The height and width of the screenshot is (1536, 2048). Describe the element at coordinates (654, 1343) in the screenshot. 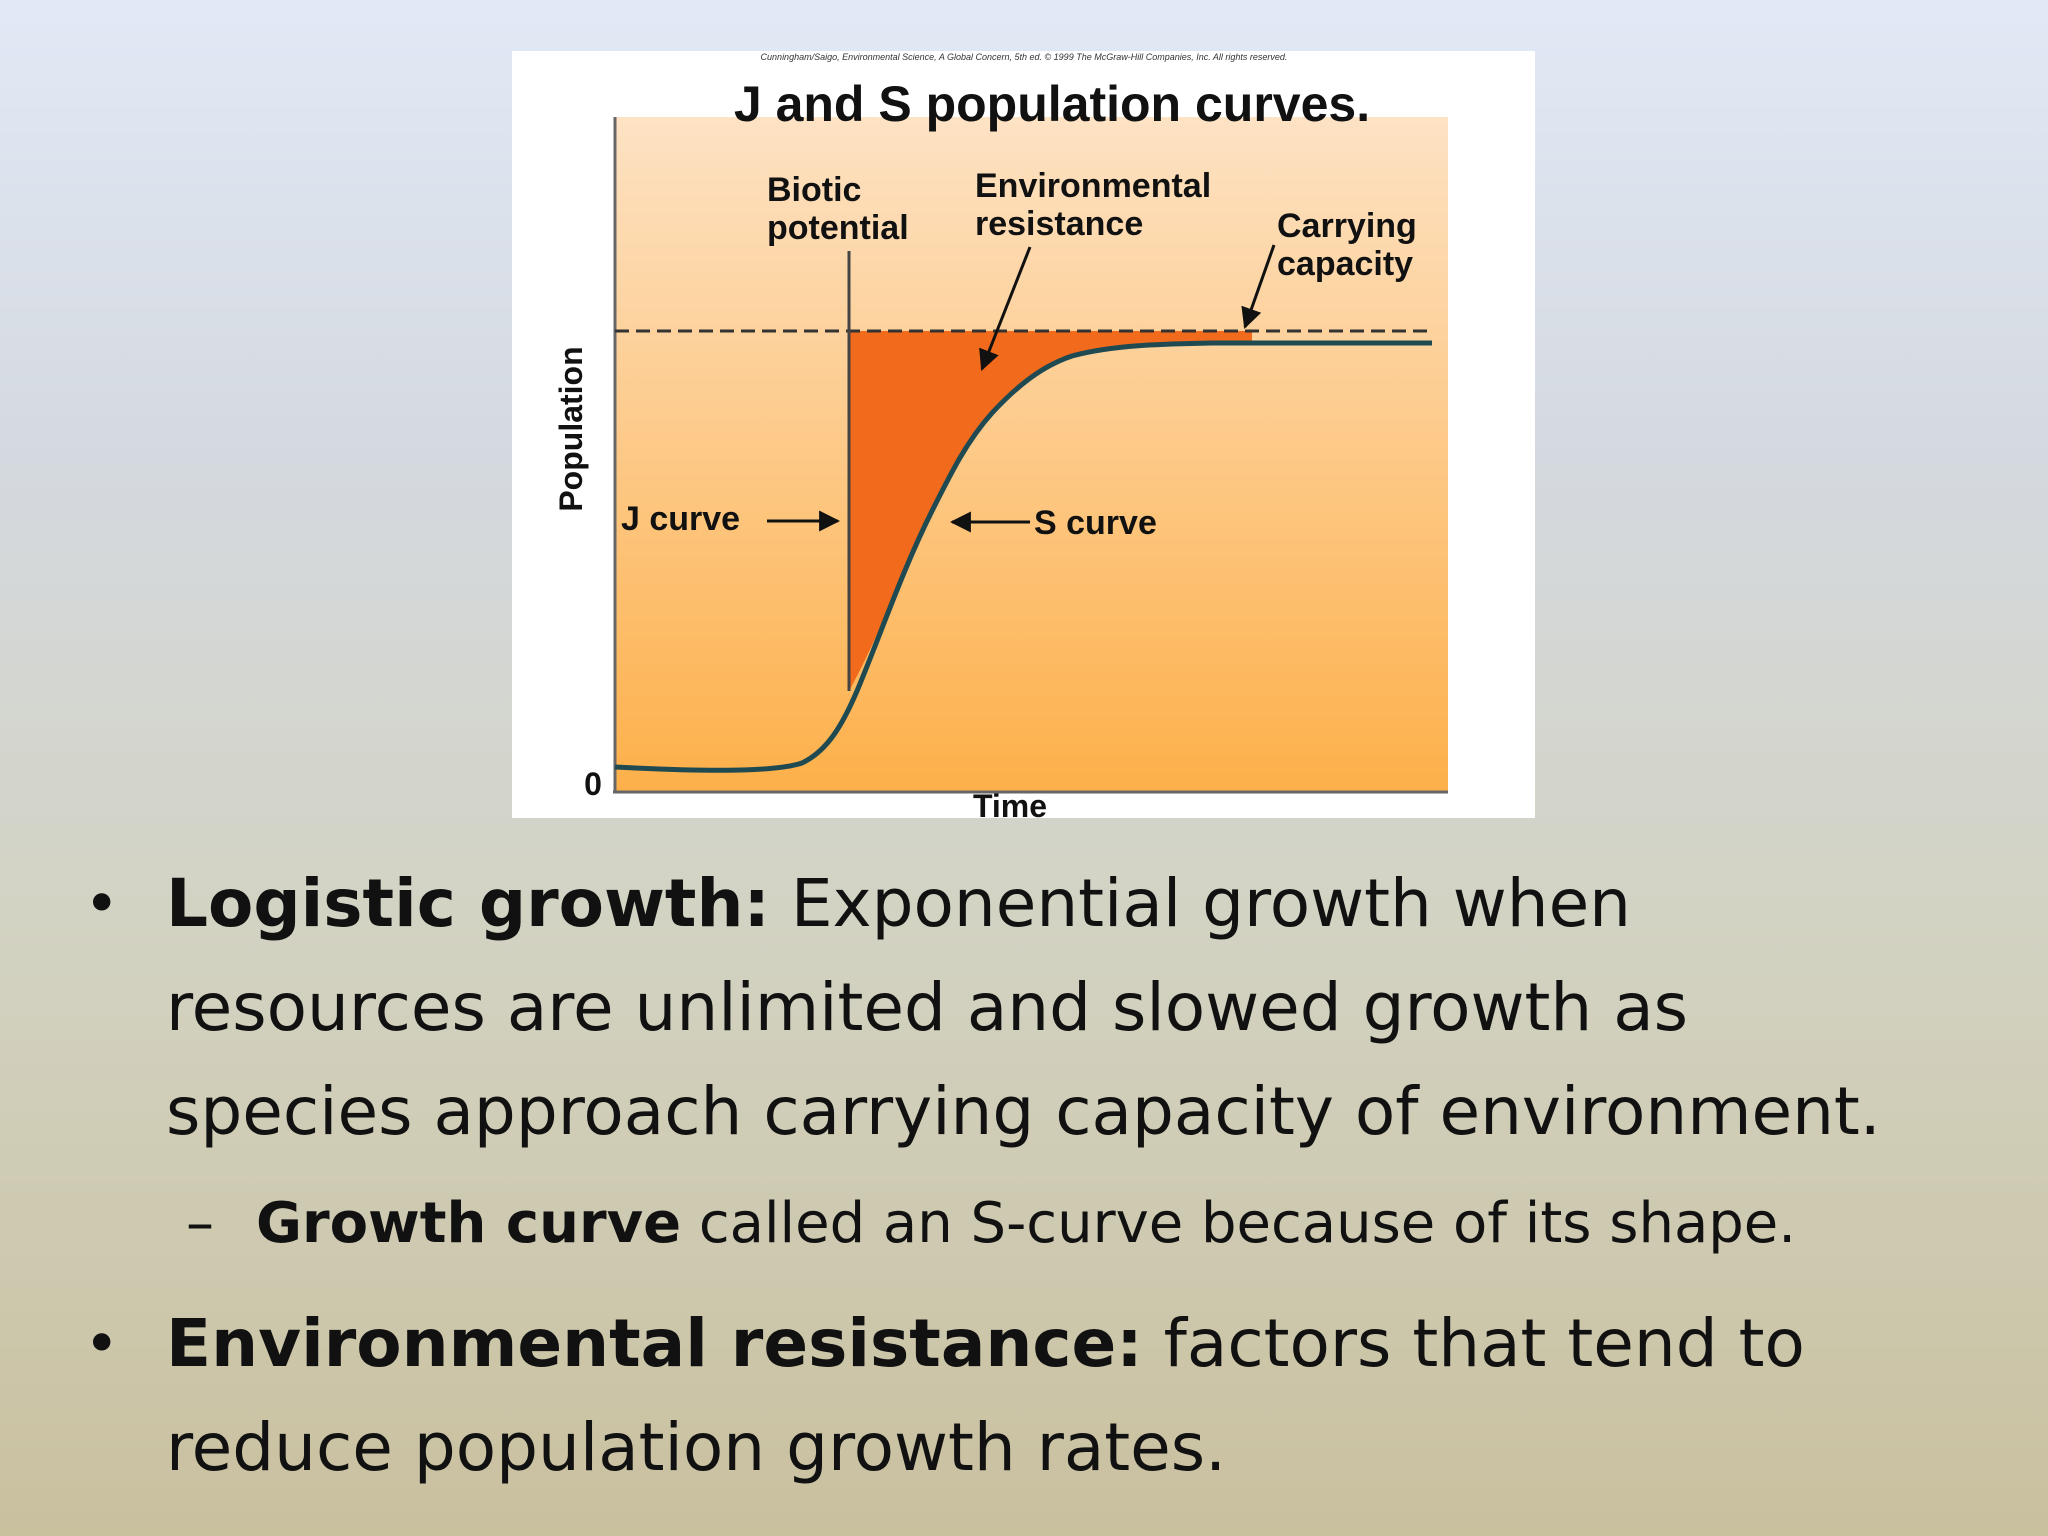

I see `bullet-term: Environmental resistance:` at that location.